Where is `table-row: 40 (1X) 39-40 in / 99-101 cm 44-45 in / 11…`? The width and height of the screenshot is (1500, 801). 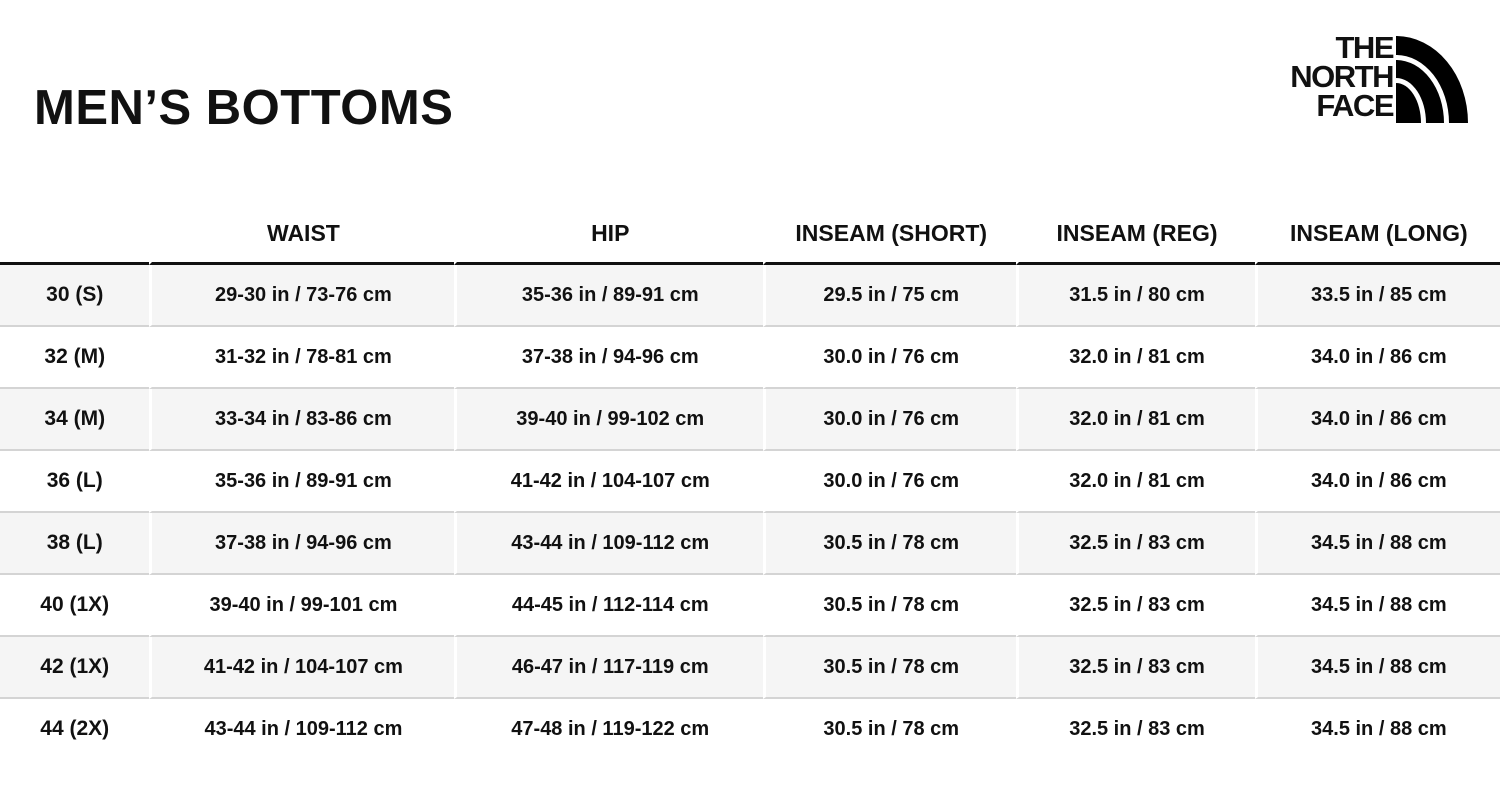
table-row: 40 (1X) 39-40 in / 99-101 cm 44-45 in / 11… is located at coordinates (750, 606).